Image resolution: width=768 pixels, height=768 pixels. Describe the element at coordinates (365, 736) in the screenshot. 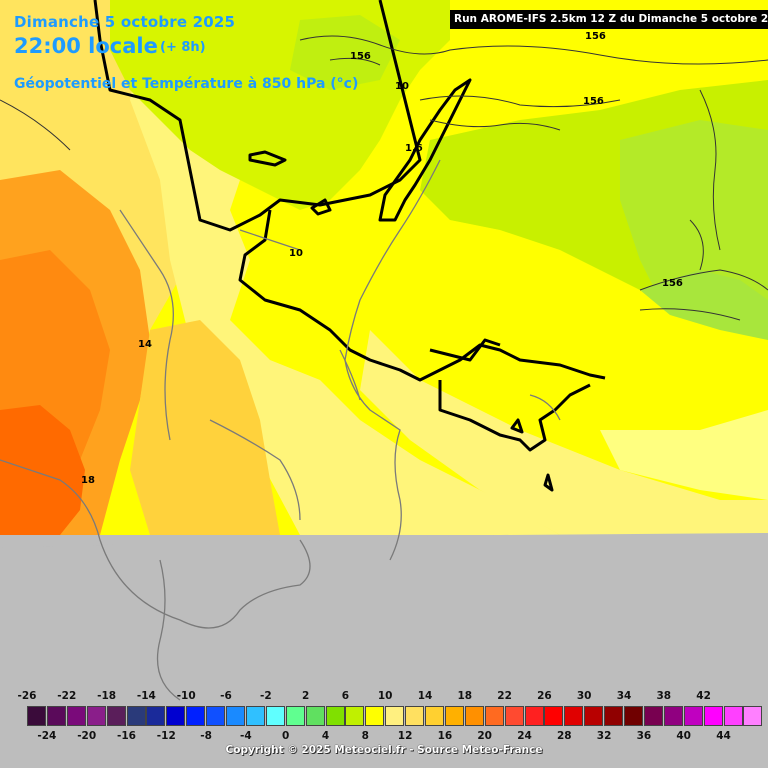

I see `legend-tick-label: 8` at that location.